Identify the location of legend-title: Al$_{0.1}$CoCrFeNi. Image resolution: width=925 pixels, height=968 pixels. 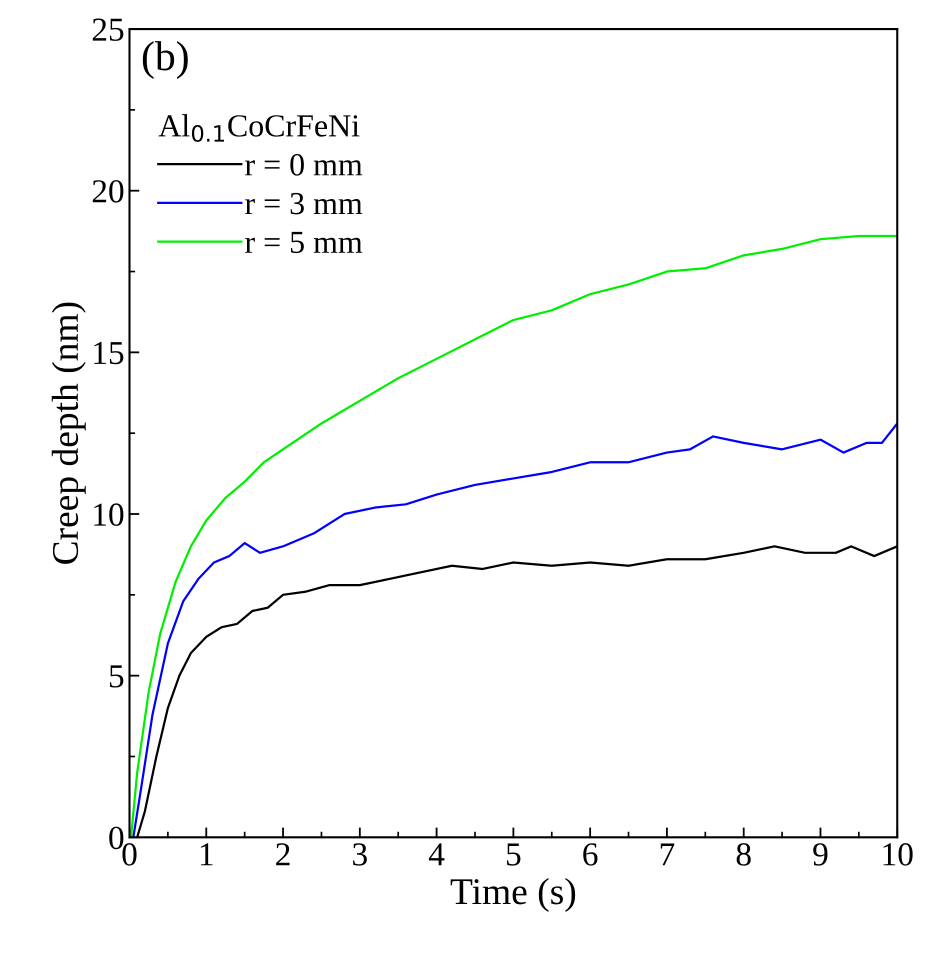
(259, 128).